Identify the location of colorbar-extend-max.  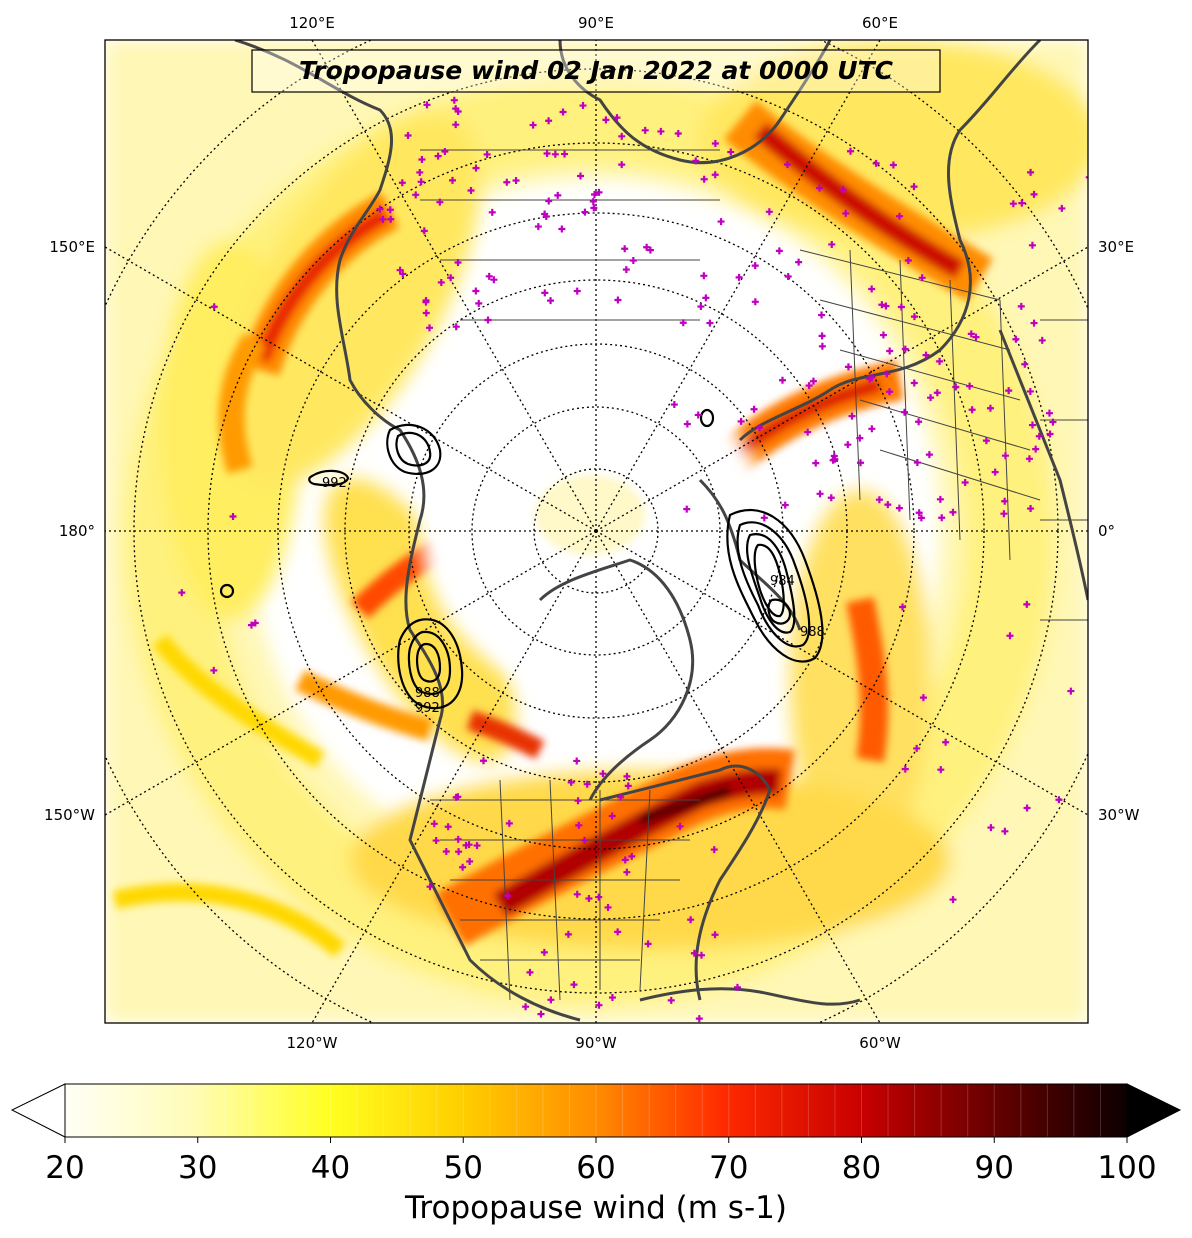
(1154, 1110).